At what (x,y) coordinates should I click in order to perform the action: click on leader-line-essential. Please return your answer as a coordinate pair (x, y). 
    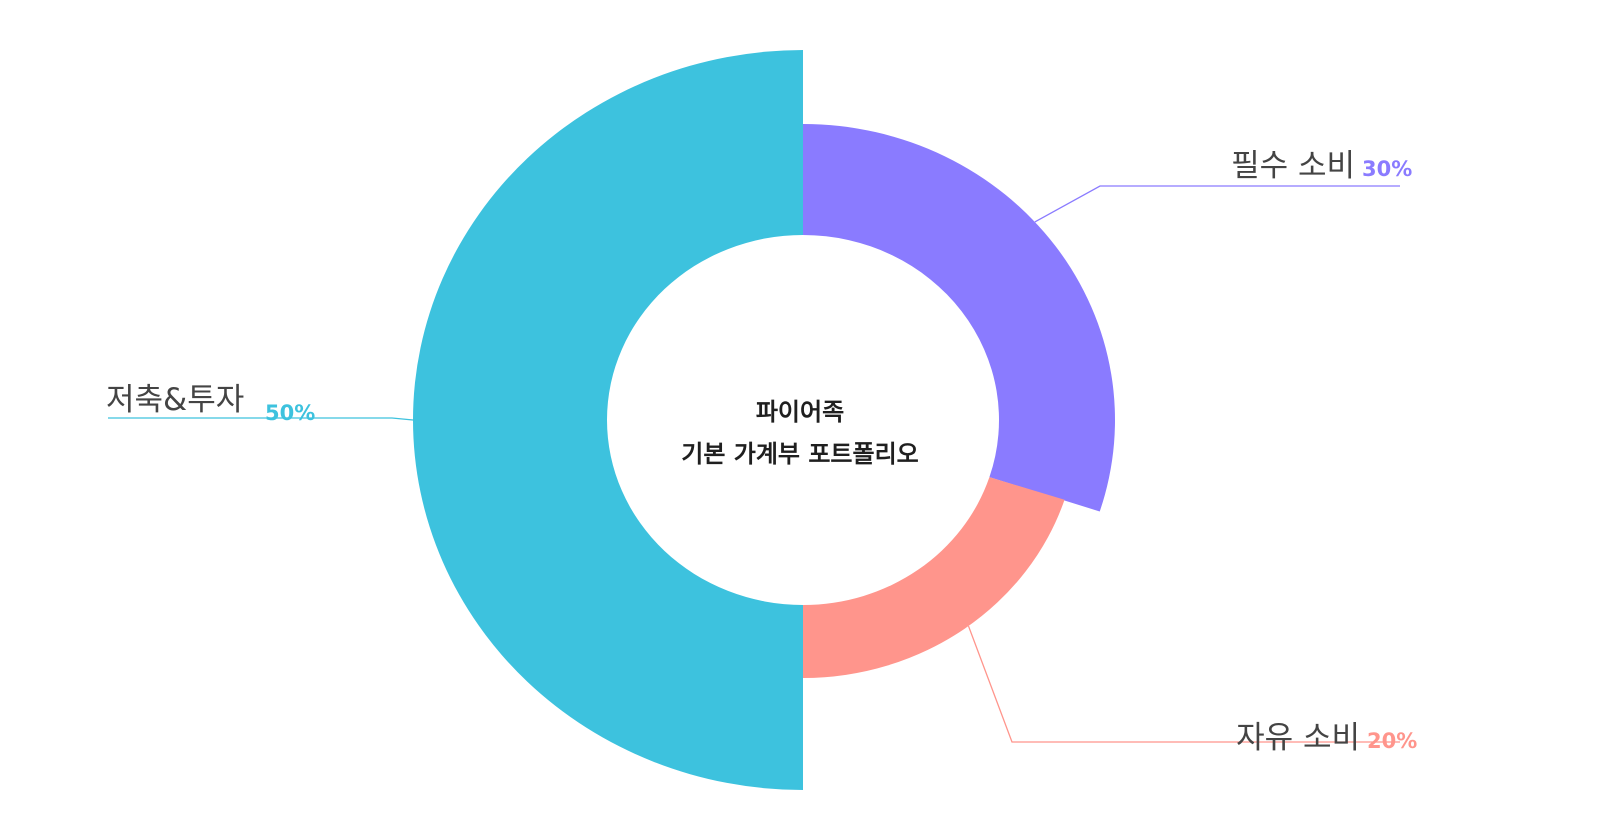
    Looking at the image, I should click on (1217, 204).